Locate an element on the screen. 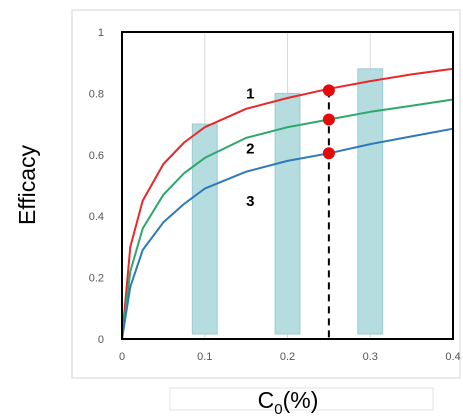 The image size is (463, 416). x-tick-label: 0 is located at coordinates (122, 357).